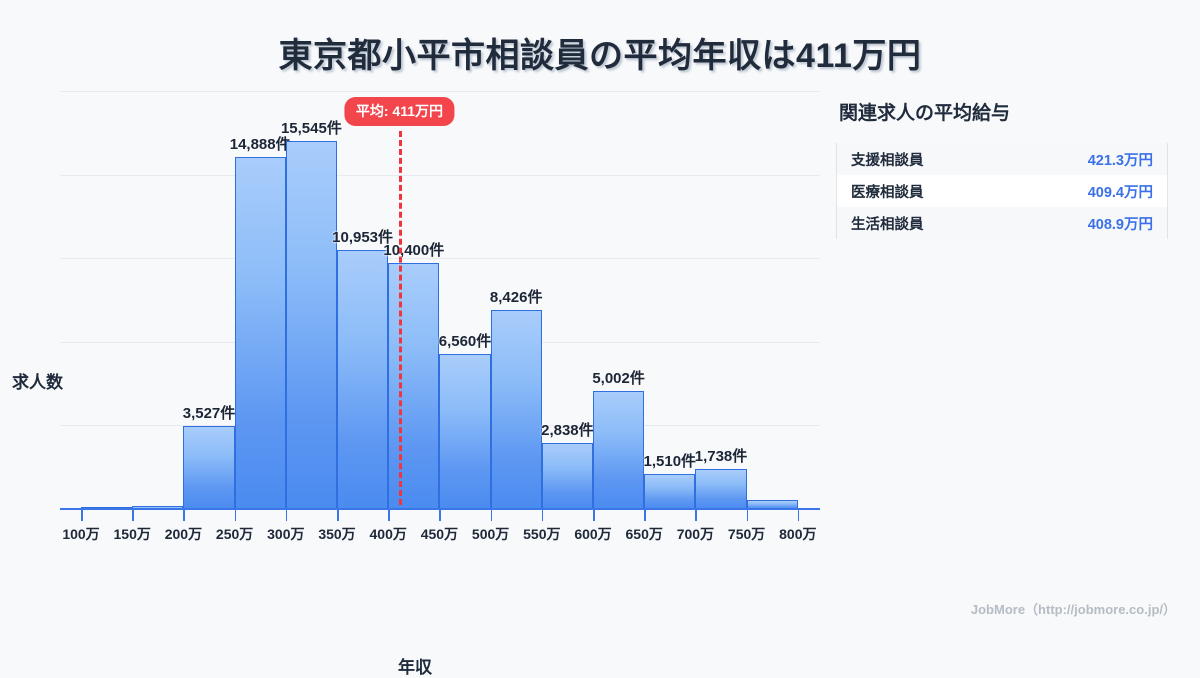 The height and width of the screenshot is (678, 1200). I want to click on job-title-cell: 医療相談員, so click(887, 192).